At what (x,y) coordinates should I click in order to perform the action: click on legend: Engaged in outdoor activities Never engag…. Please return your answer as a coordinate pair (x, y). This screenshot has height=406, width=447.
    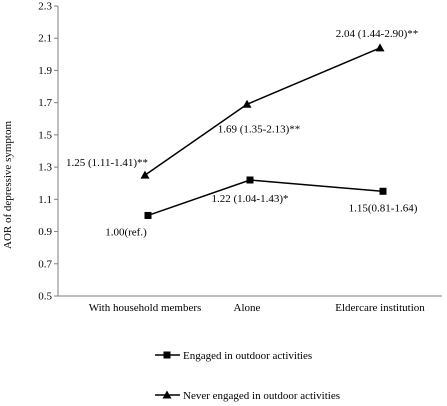
    Looking at the image, I should click on (247, 376).